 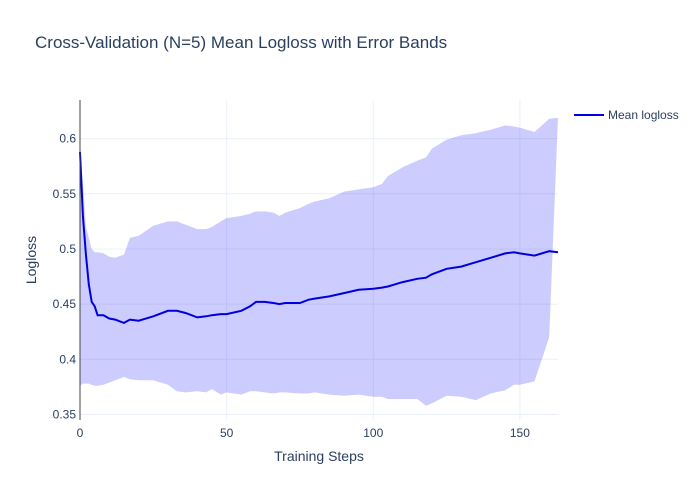 What do you see at coordinates (67, 139) in the screenshot?
I see `y-tick-label: 0.6` at bounding box center [67, 139].